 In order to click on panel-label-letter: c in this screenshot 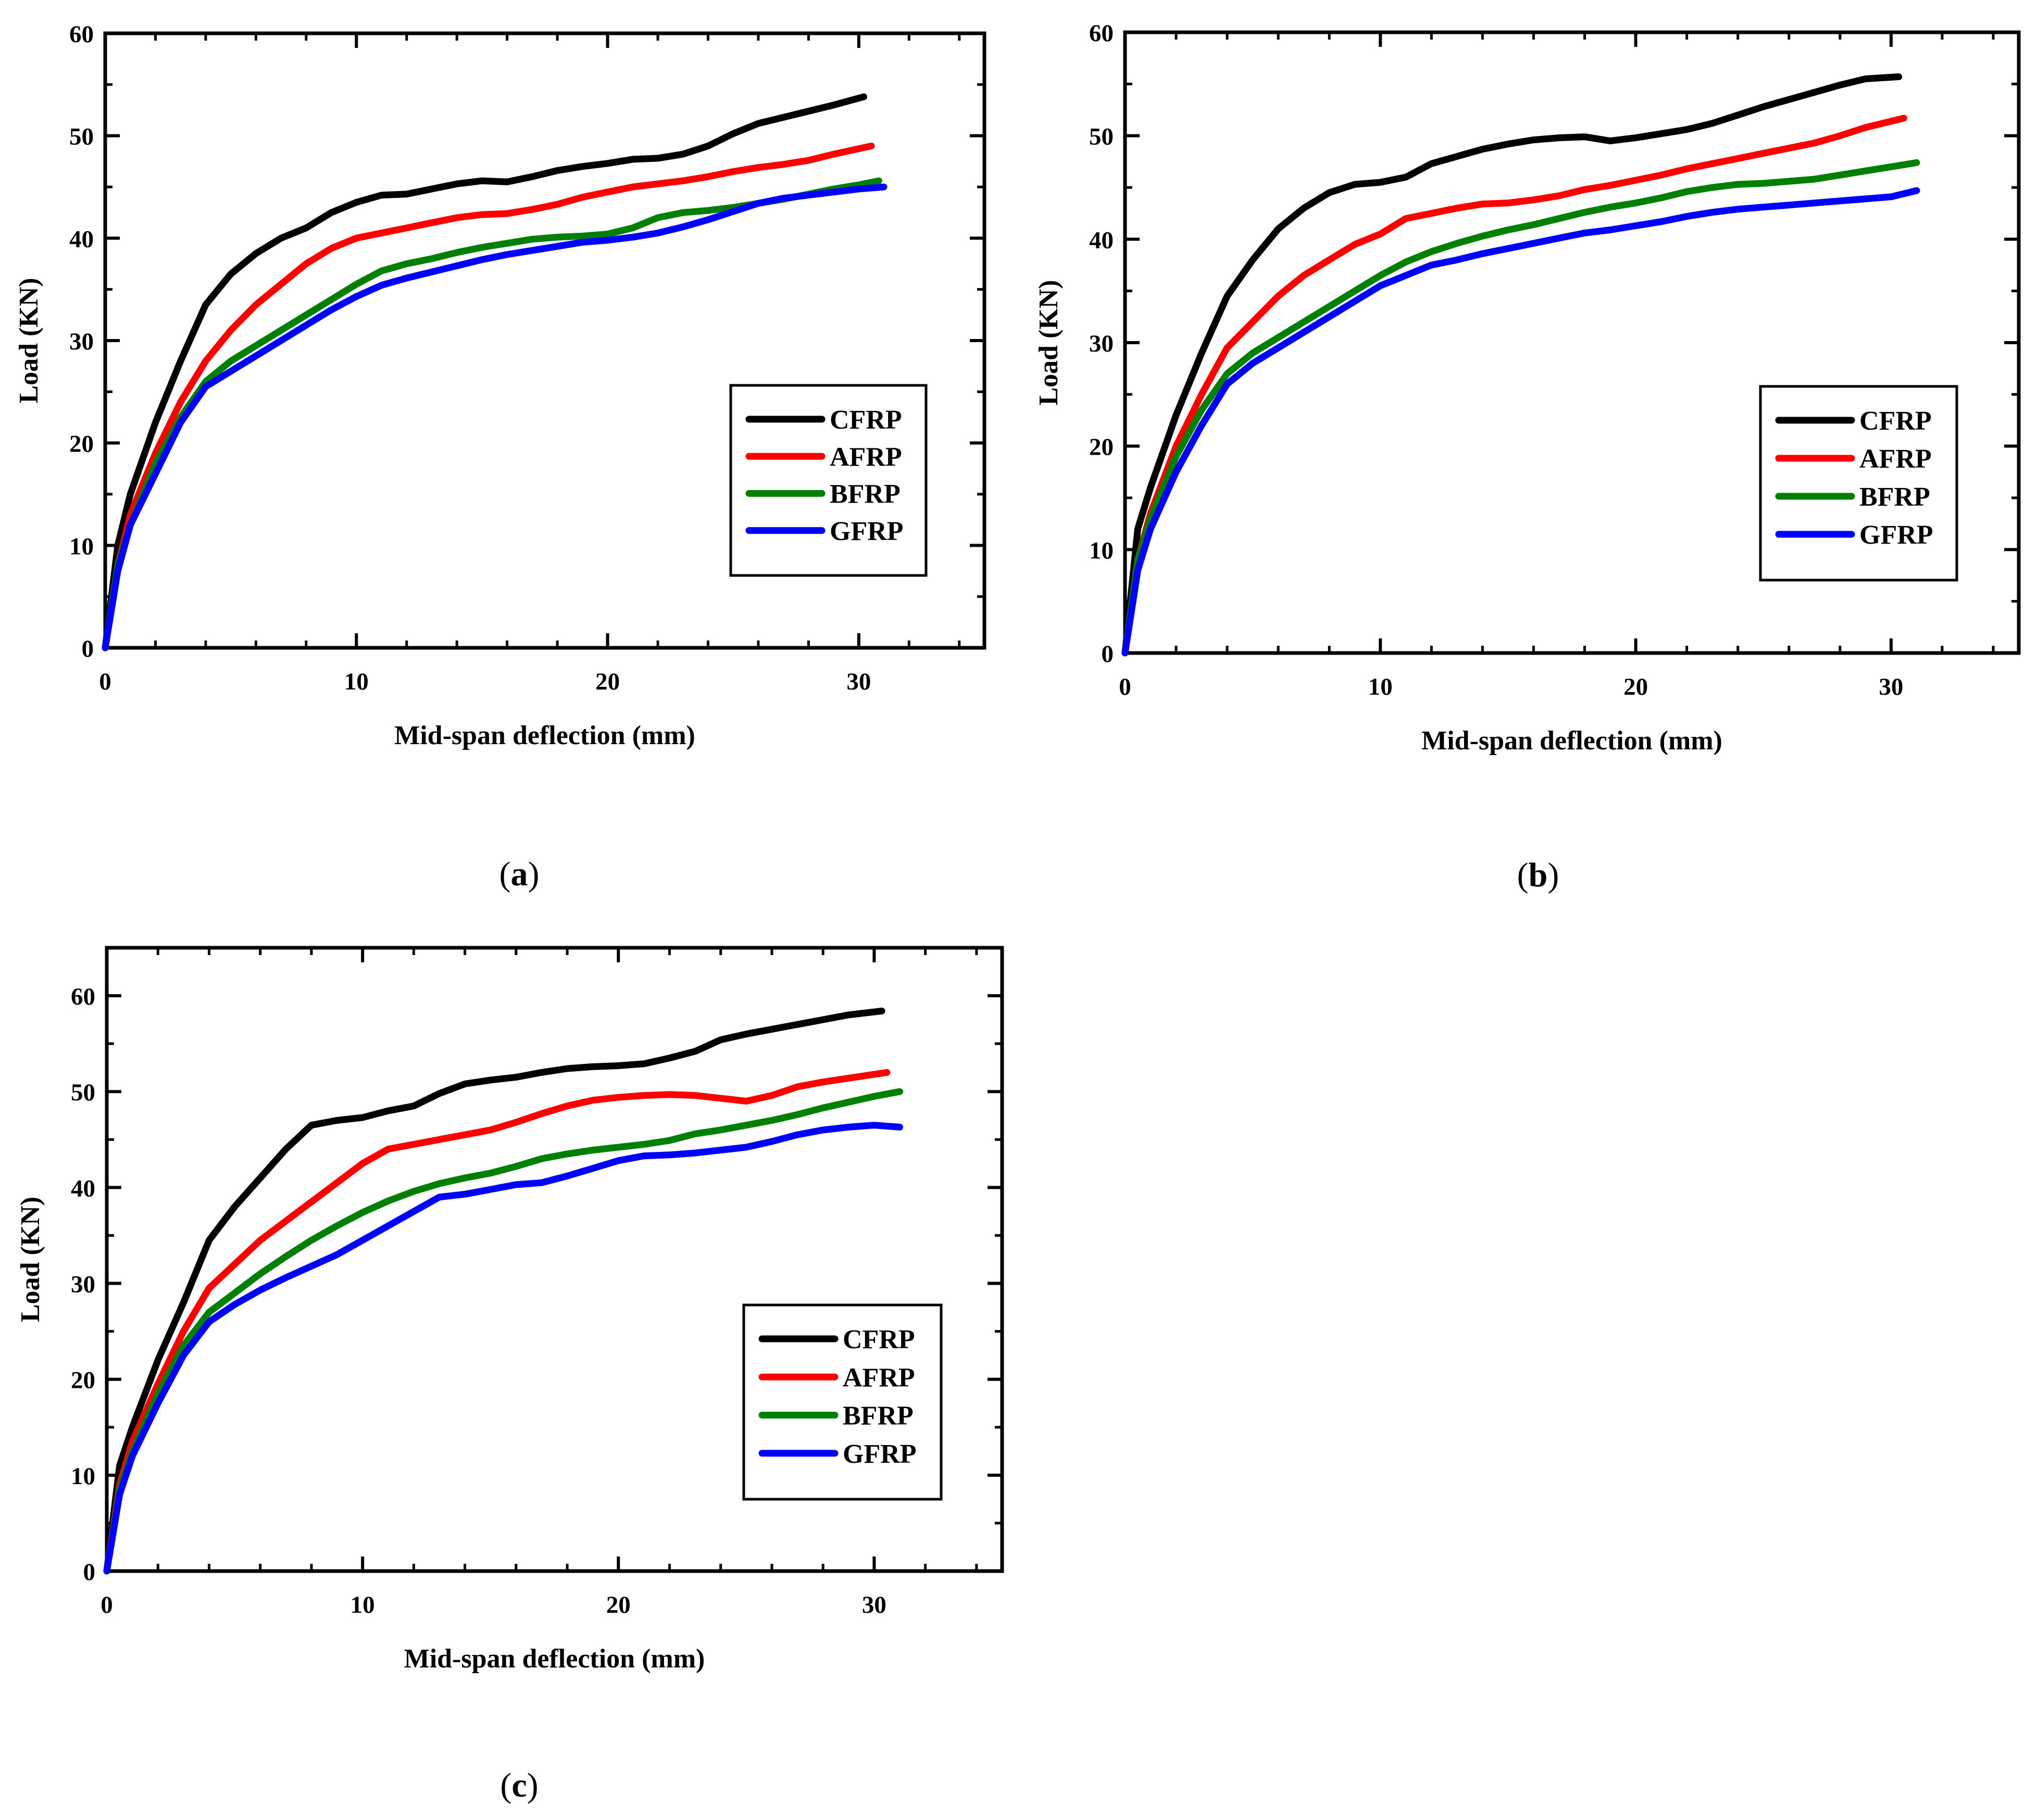, I will do `click(519, 1785)`.